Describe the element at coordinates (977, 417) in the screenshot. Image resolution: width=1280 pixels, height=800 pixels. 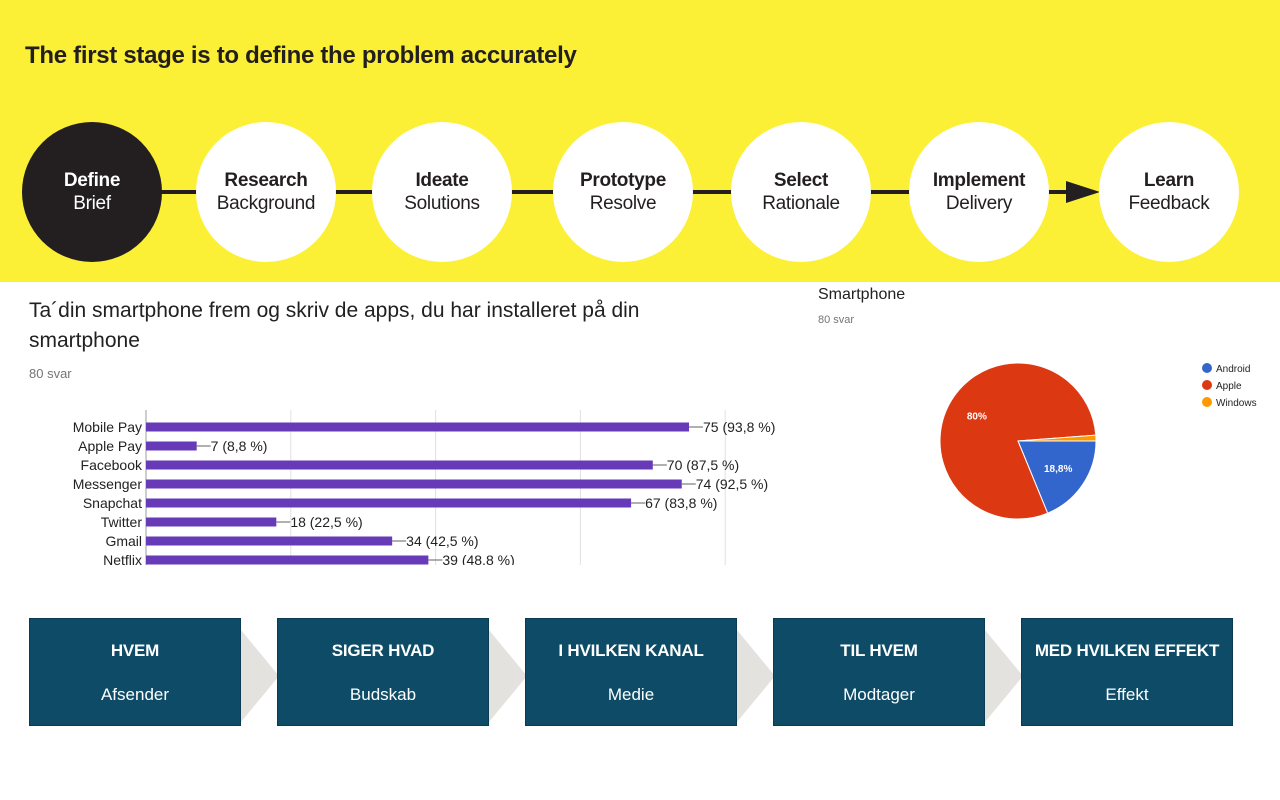
I see `pie-slice-label: 80%` at that location.